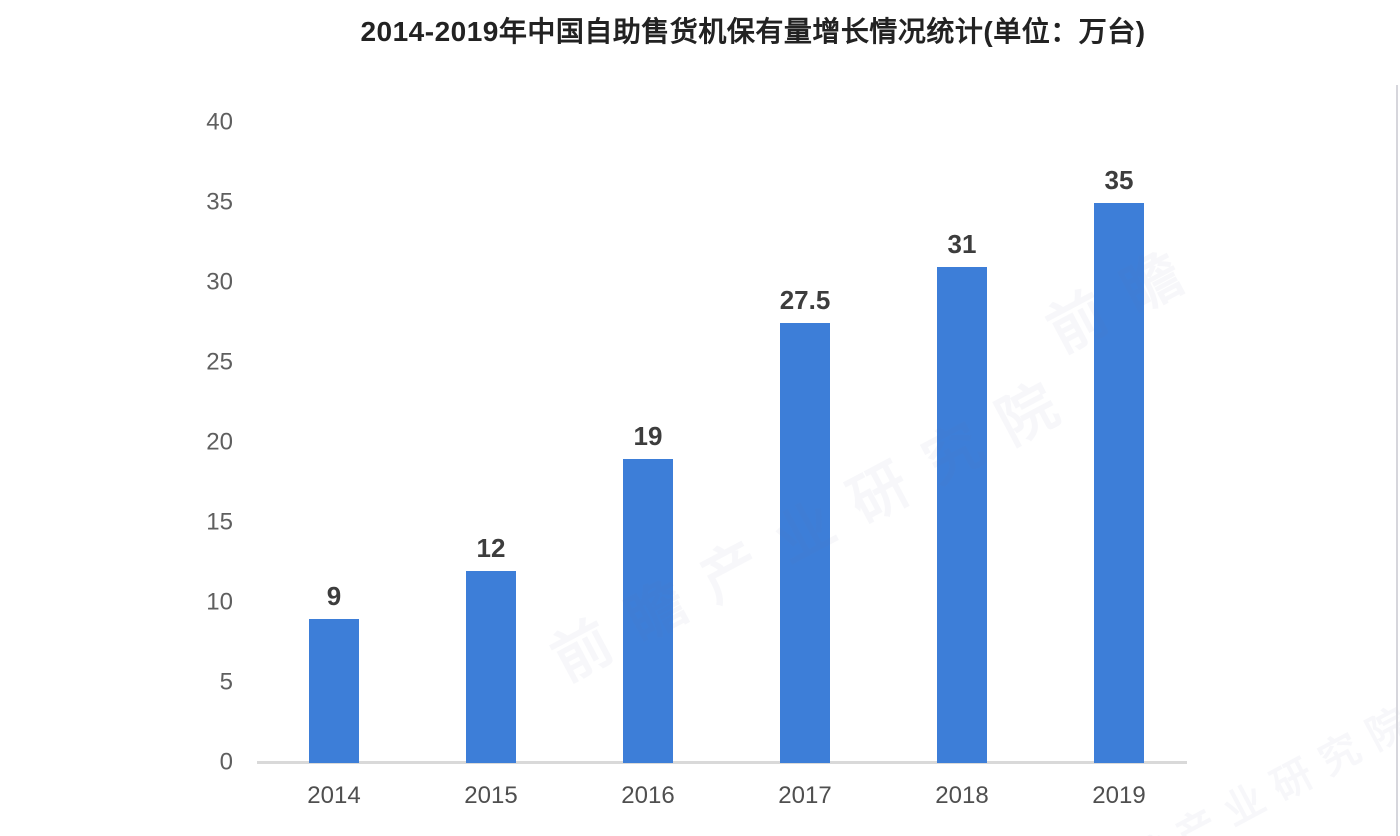 The height and width of the screenshot is (836, 1400). Describe the element at coordinates (962, 515) in the screenshot. I see `bar-2018` at that location.